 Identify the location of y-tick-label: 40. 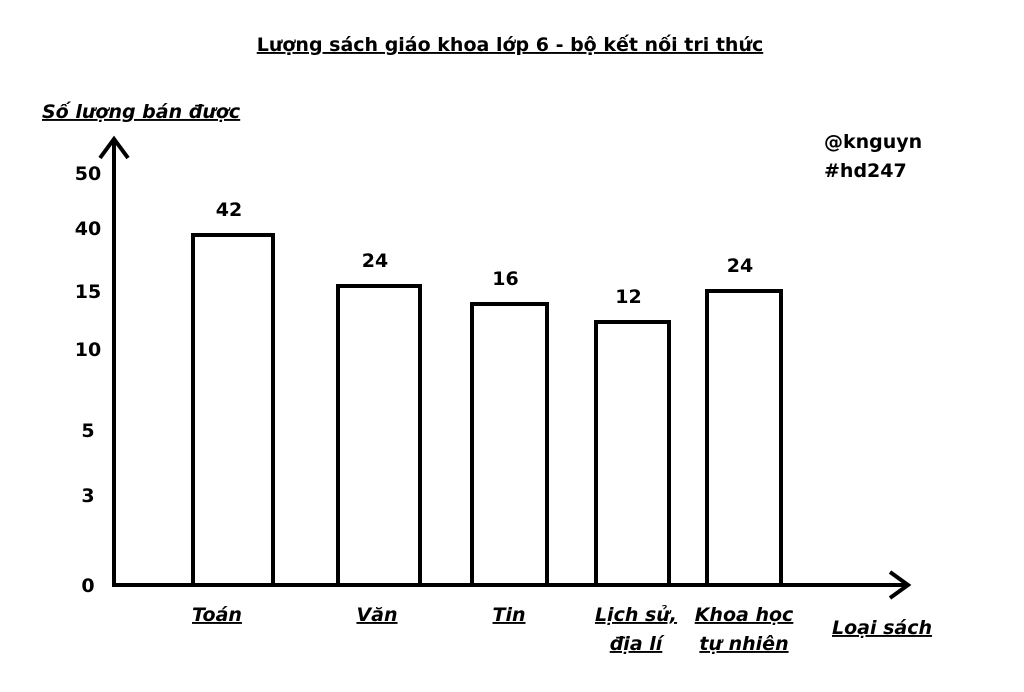
(88, 229).